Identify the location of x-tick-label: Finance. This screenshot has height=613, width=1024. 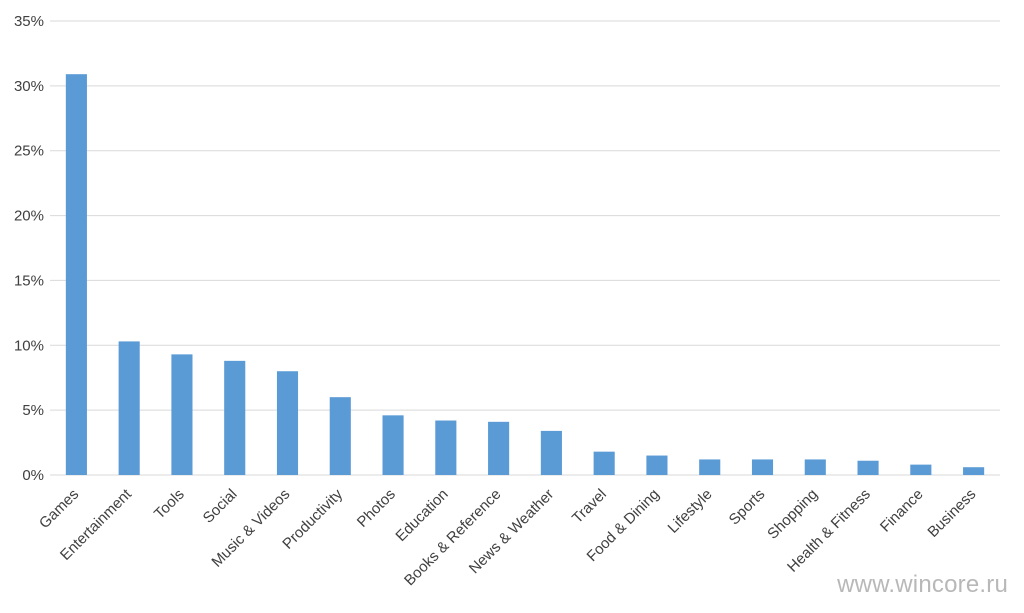
(902, 511).